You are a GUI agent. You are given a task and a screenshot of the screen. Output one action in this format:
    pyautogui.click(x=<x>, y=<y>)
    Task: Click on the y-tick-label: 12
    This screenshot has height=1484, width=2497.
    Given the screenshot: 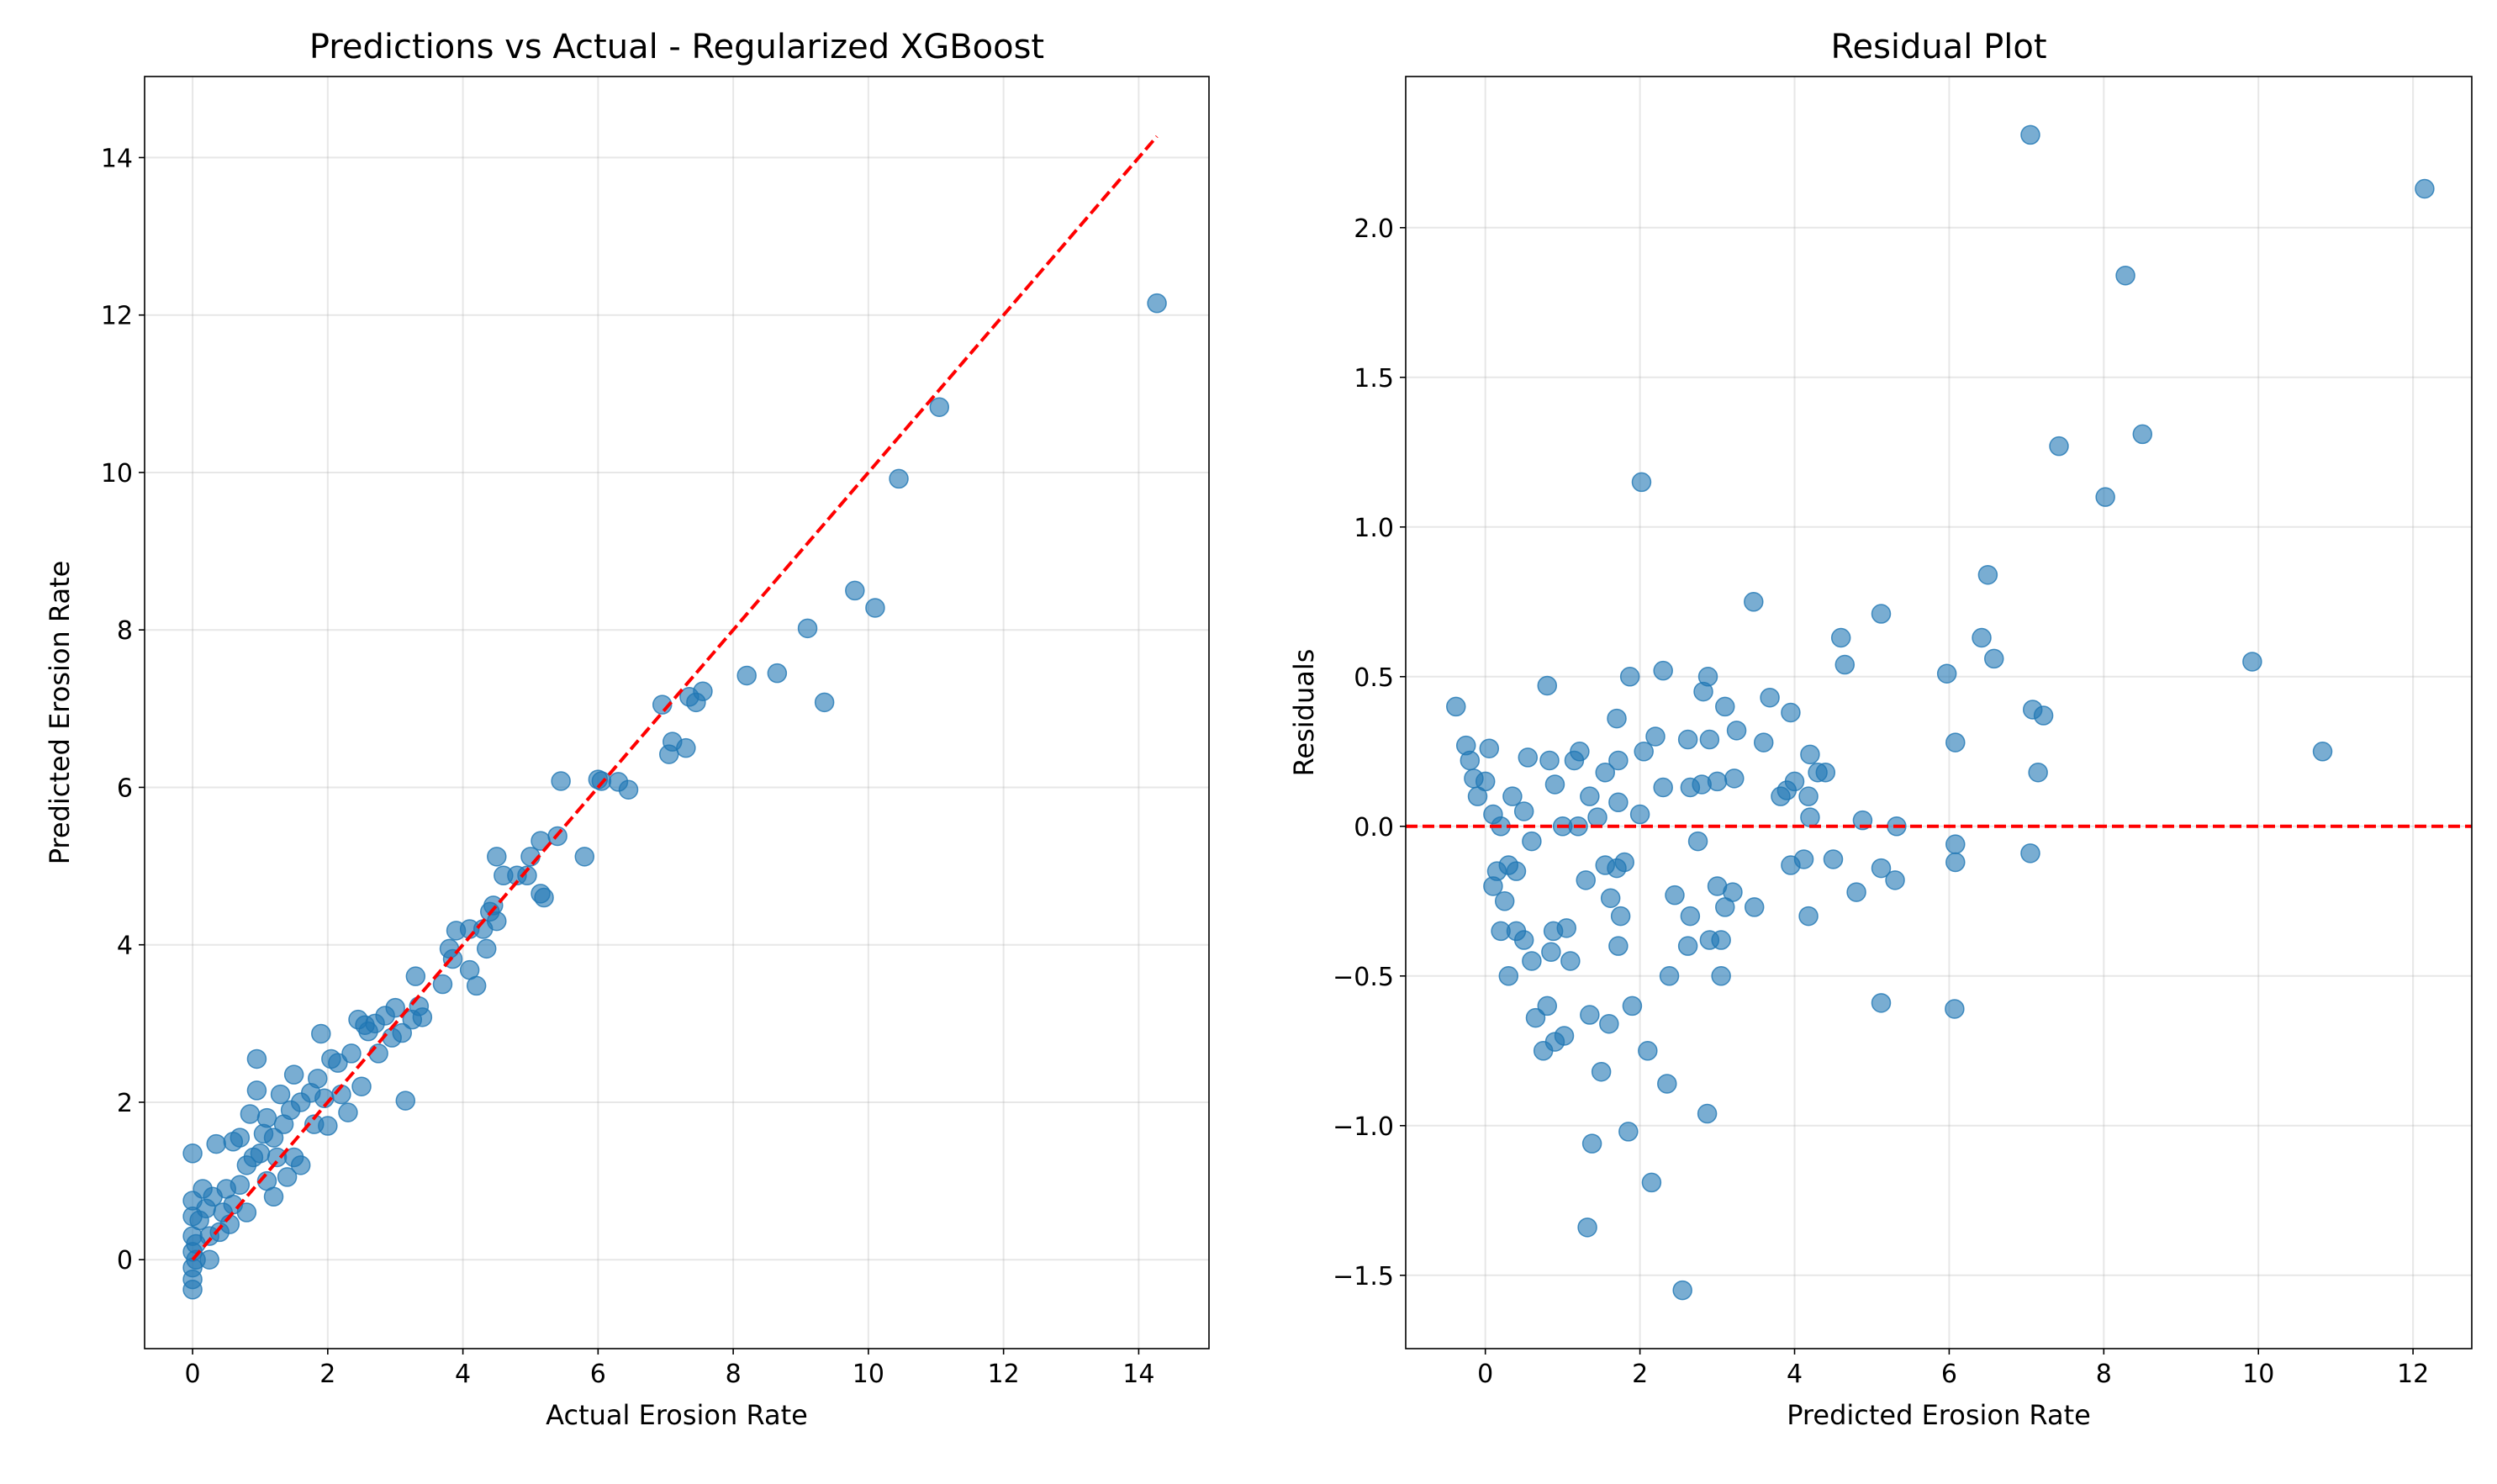 What is the action you would take?
    pyautogui.click(x=117, y=316)
    